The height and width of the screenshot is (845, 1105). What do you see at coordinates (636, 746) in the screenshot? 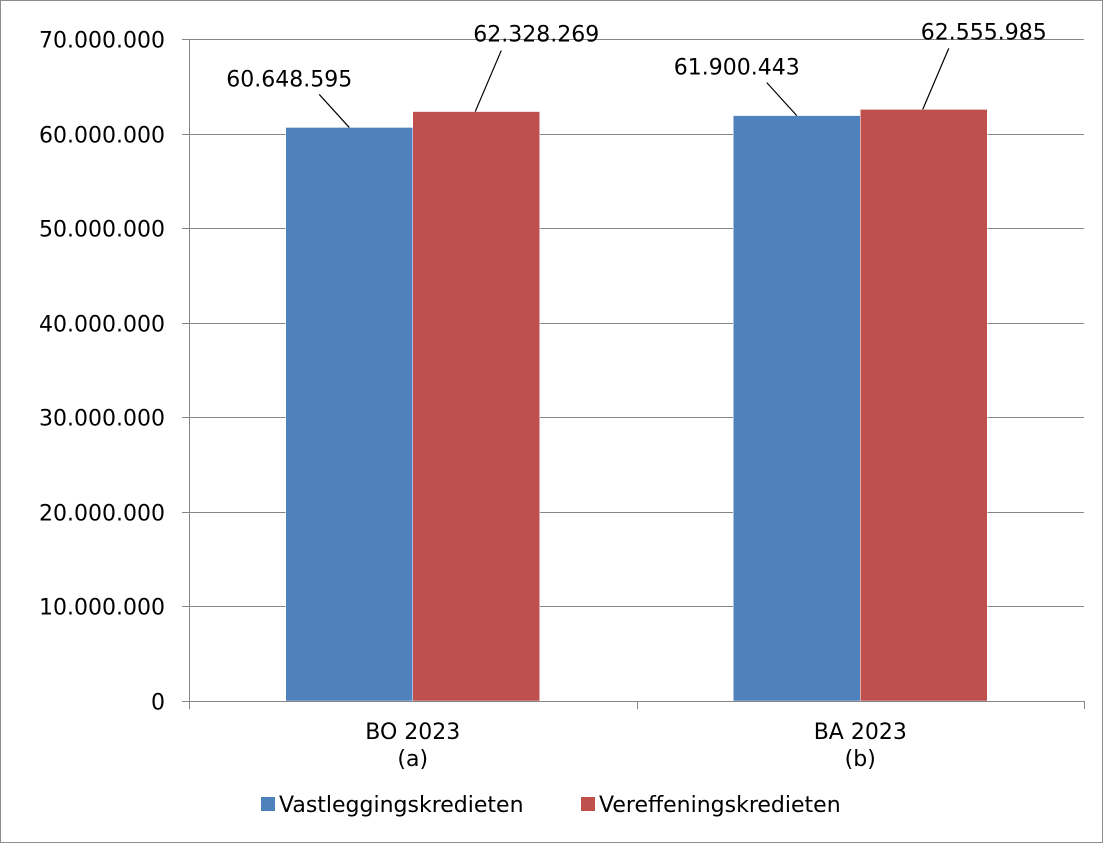
I see `x-axis-category-labels: BO 2023(a) BA 2023(b)` at bounding box center [636, 746].